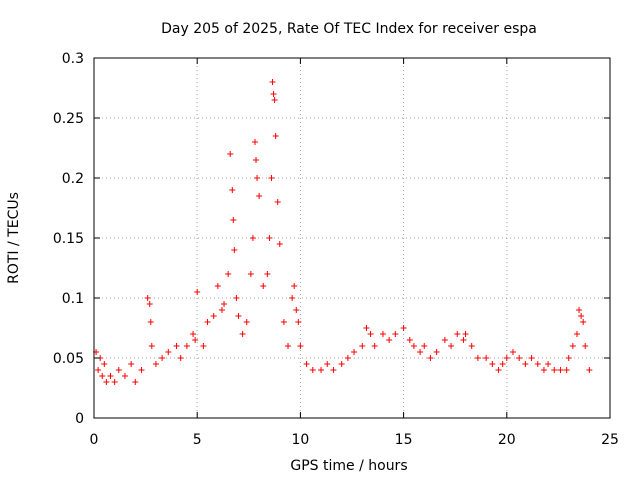 Image resolution: width=640 pixels, height=480 pixels. Describe the element at coordinates (73, 59) in the screenshot. I see `y-tick-label: 0.3` at that location.